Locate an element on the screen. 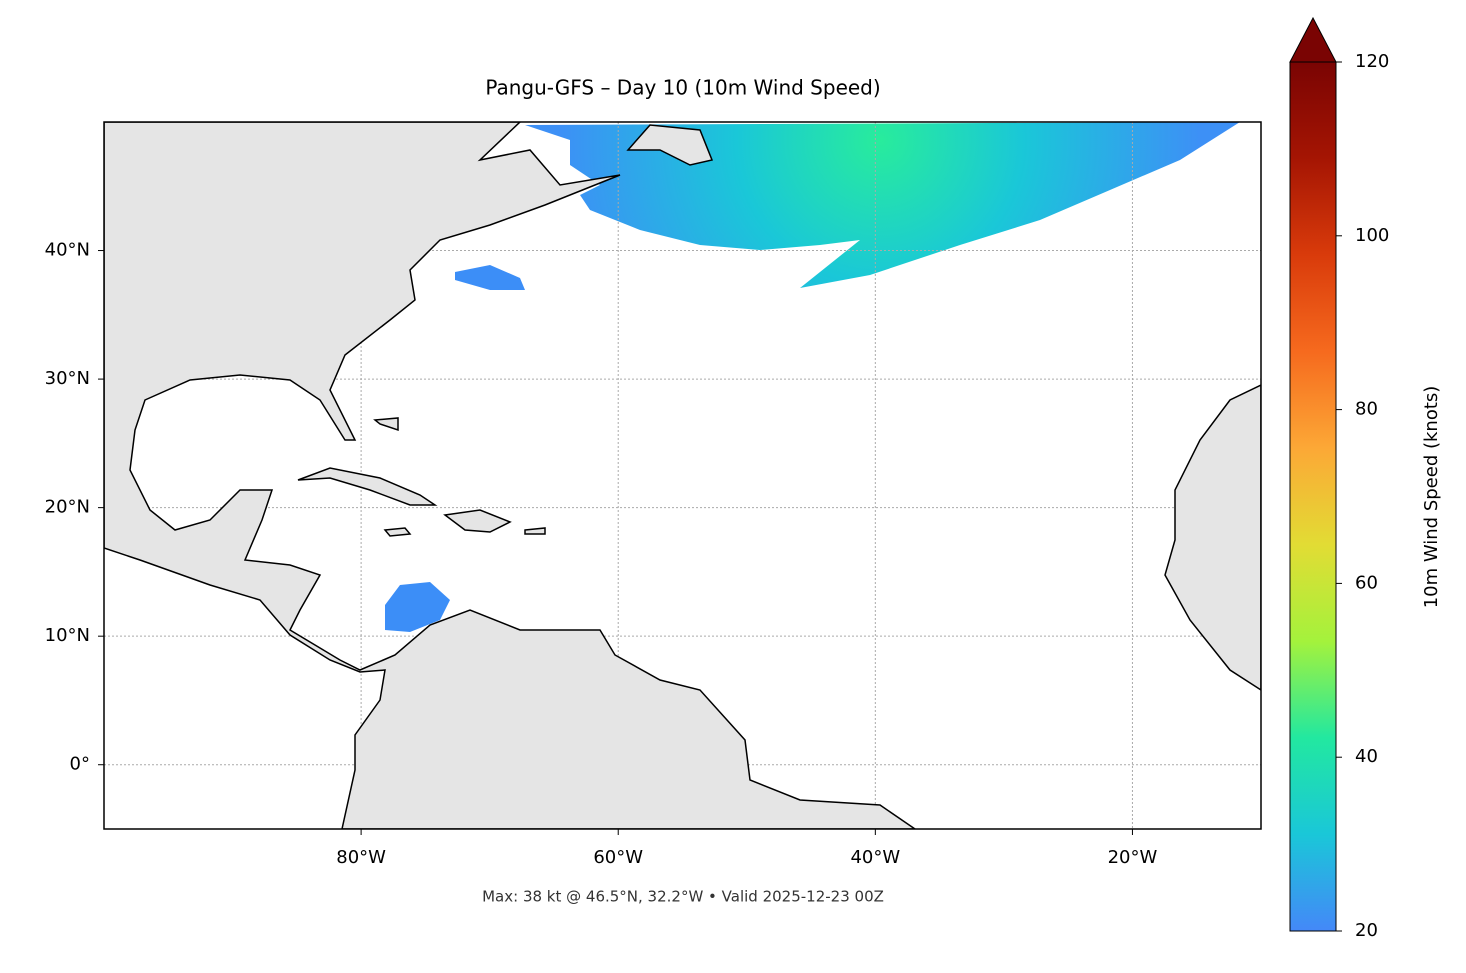 This screenshot has width=1466, height=973. colorbar-extend is located at coordinates (1313, 39).